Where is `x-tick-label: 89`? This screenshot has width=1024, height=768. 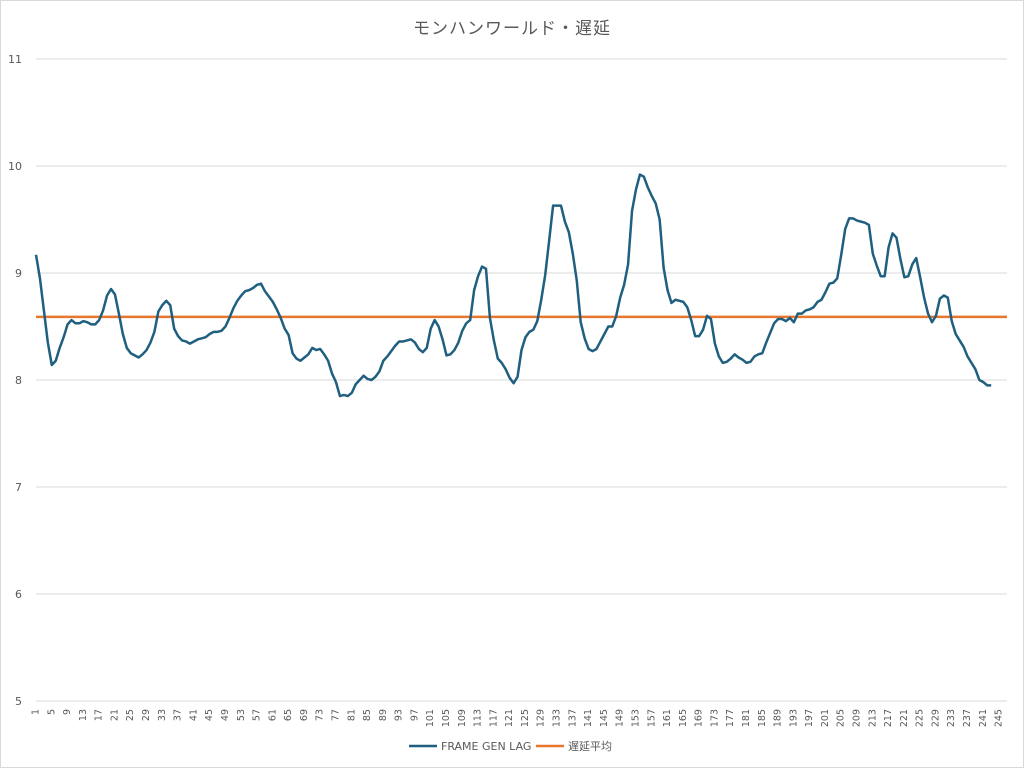 x-tick-label: 89 is located at coordinates (383, 715).